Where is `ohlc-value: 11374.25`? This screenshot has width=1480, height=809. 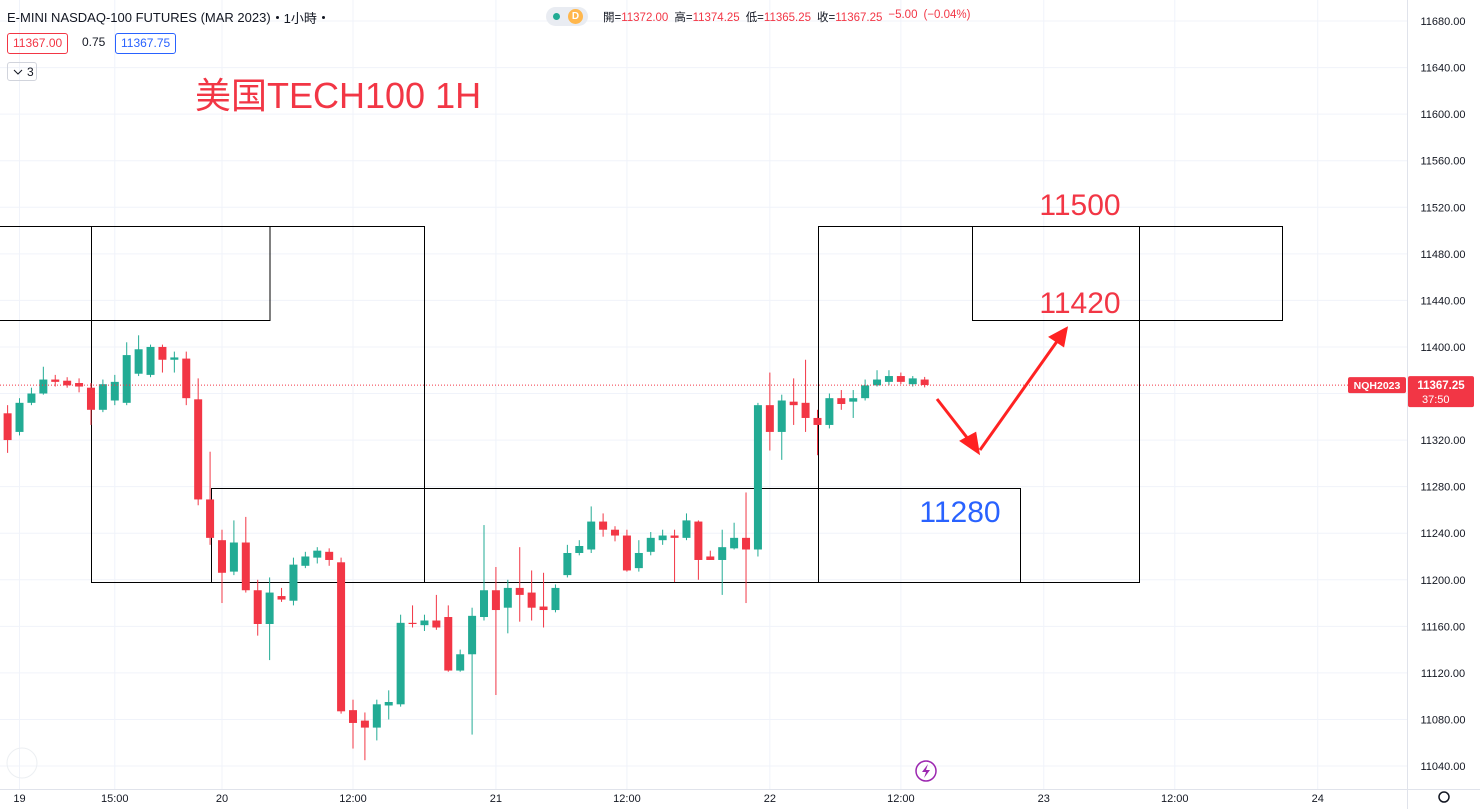
ohlc-value: 11374.25 is located at coordinates (716, 18).